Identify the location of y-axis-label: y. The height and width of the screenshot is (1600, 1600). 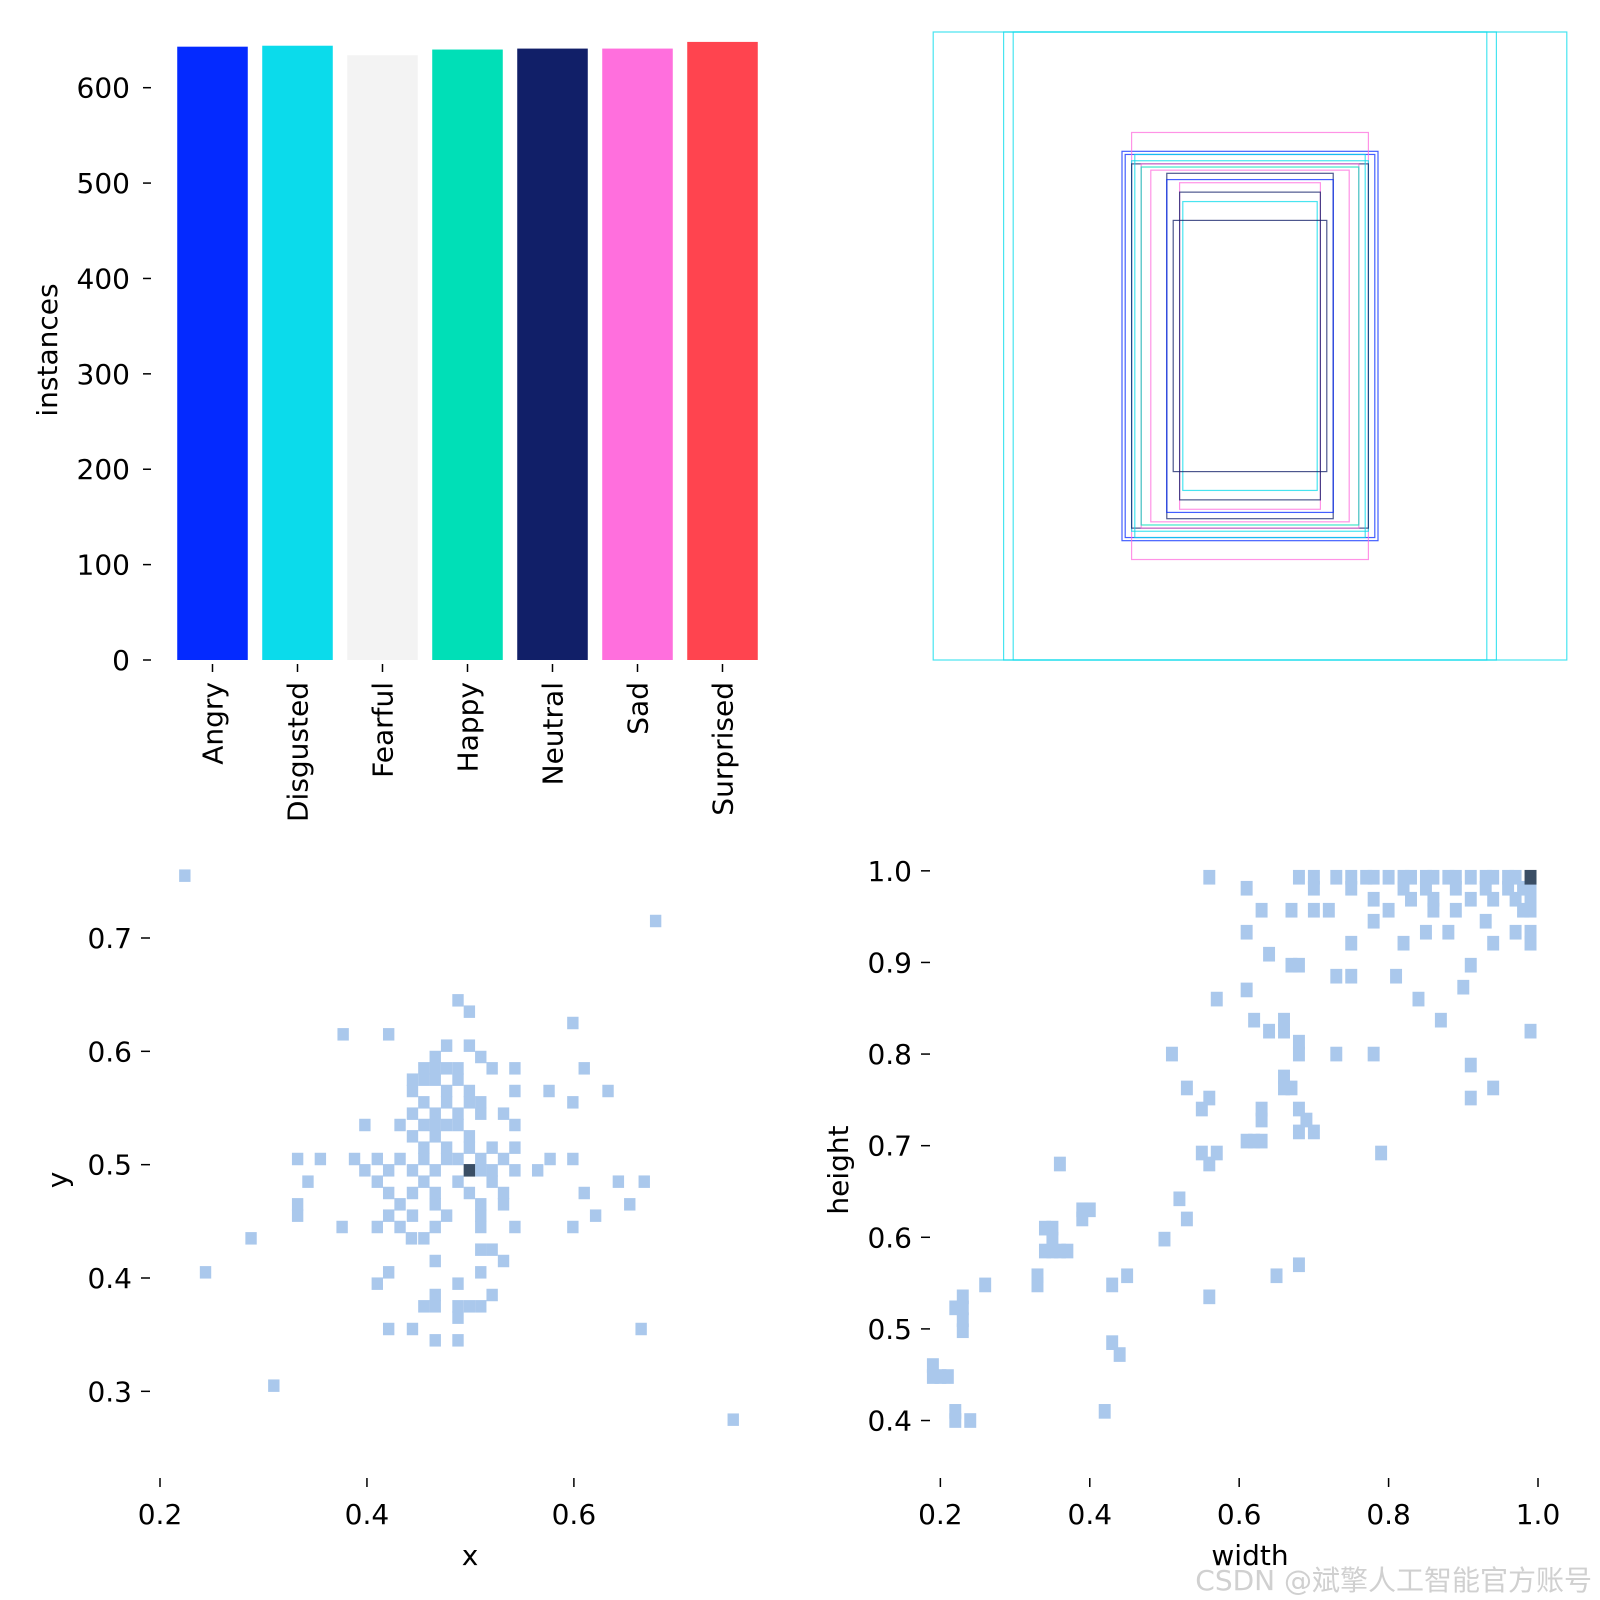
(57, 1180).